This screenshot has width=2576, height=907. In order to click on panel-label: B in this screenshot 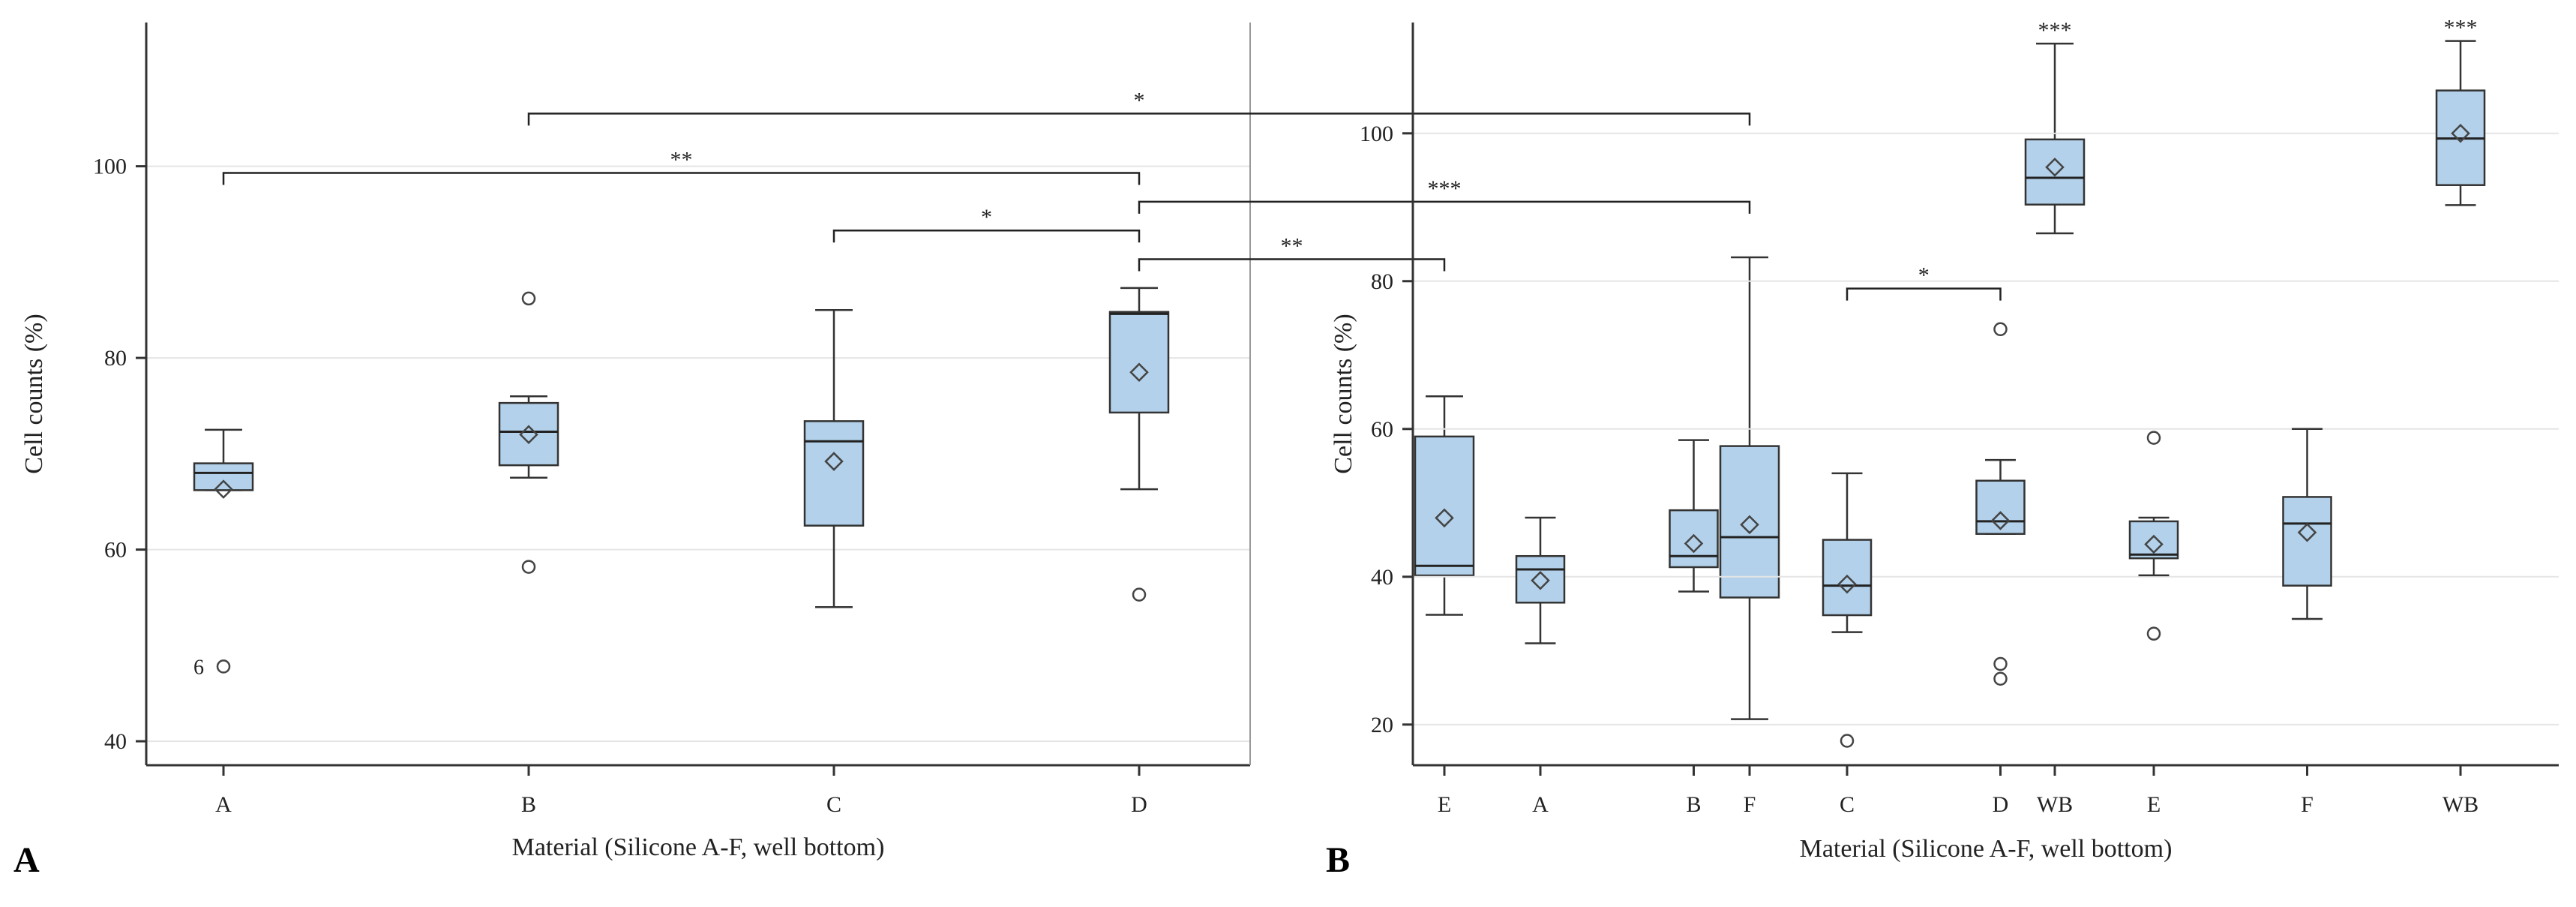, I will do `click(1338, 860)`.